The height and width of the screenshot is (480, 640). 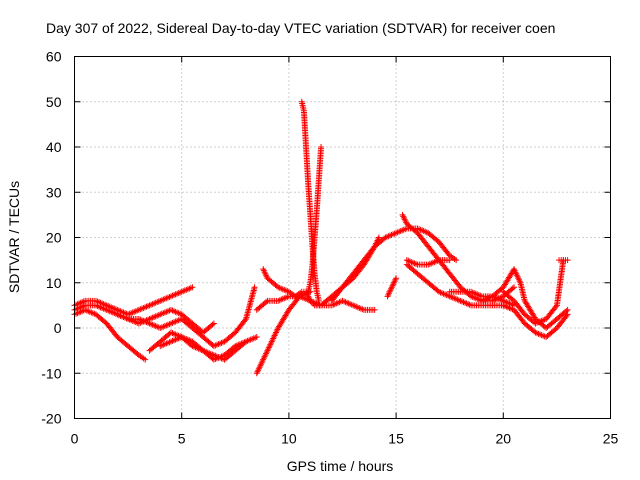 What do you see at coordinates (75, 439) in the screenshot?
I see `x-tick-label: 0` at bounding box center [75, 439].